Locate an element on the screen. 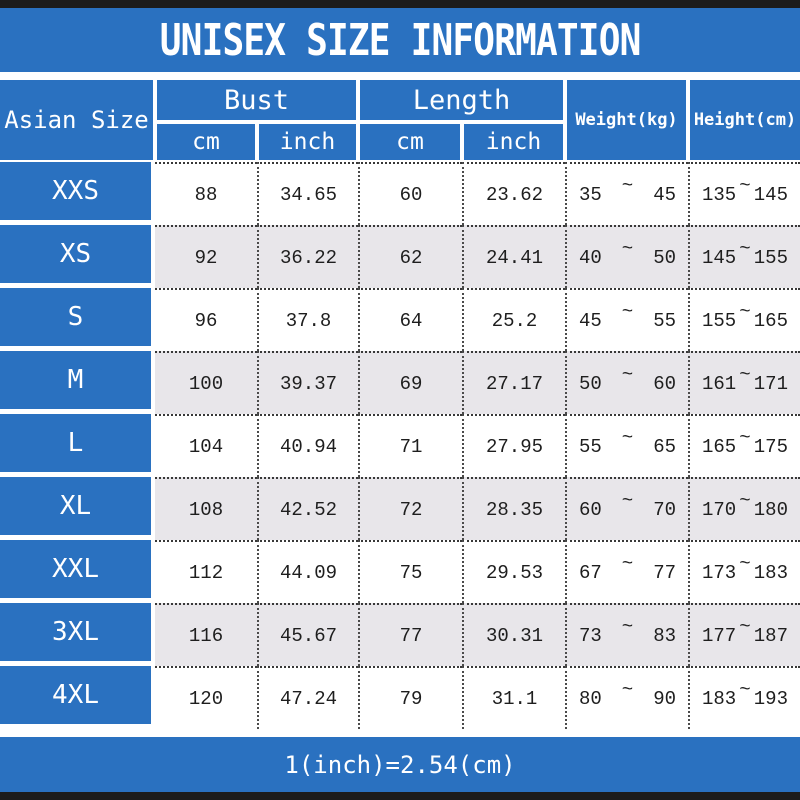 The image size is (800, 800). cell-height-range: 165 ~ 175 is located at coordinates (744, 445).